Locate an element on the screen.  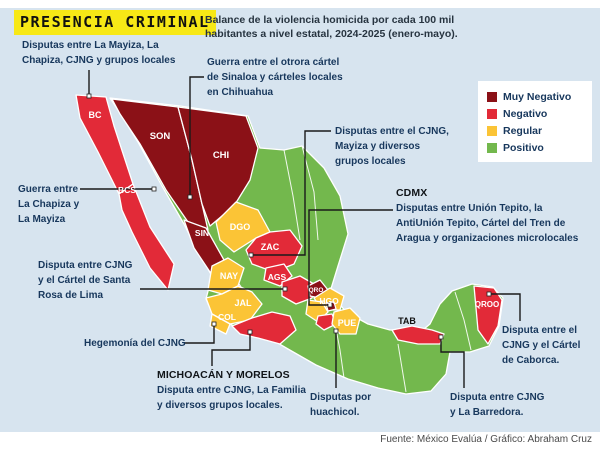
leader-chihuahua is located at coordinates (196, 136).